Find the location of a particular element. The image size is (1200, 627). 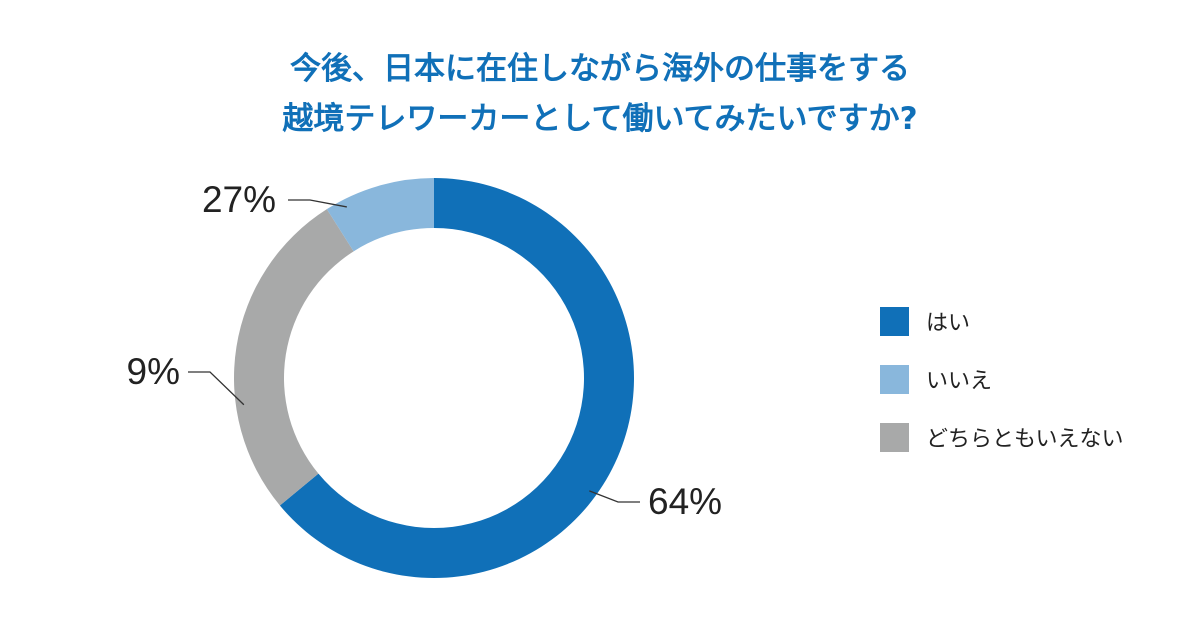

legend: はい いいえ どちらともいえない is located at coordinates (1002, 393).